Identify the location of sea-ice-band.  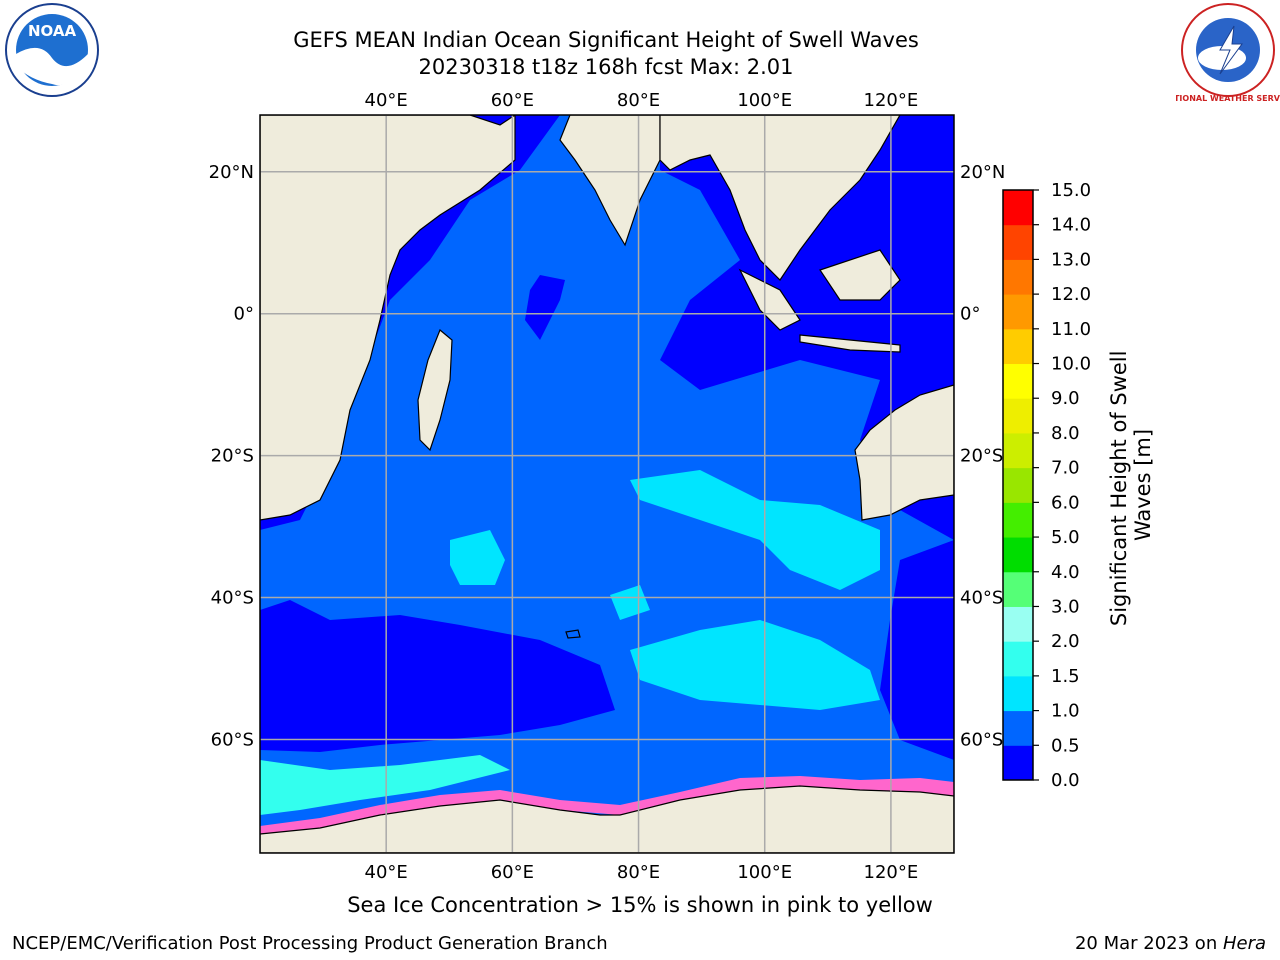
(607, 805).